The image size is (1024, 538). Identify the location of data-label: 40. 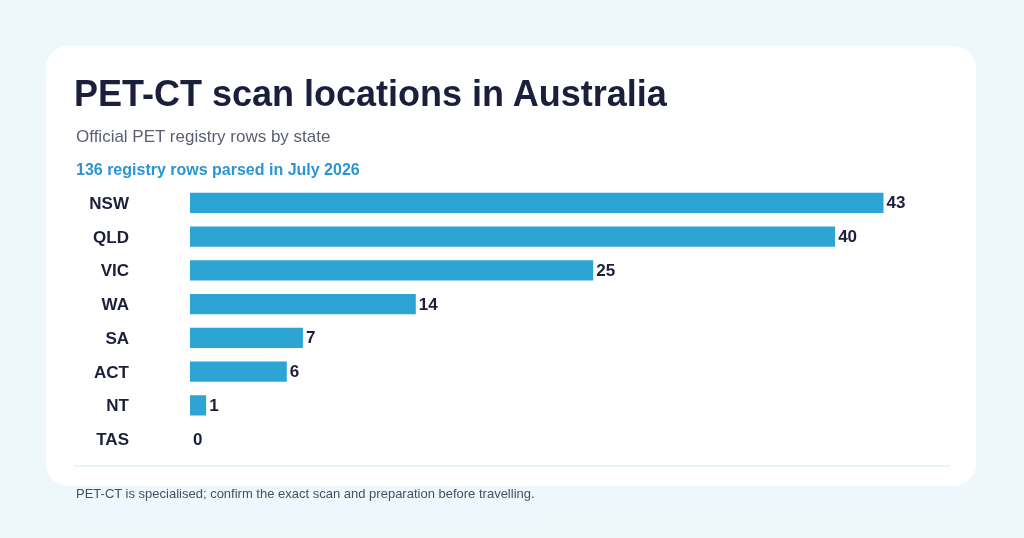
(848, 237).